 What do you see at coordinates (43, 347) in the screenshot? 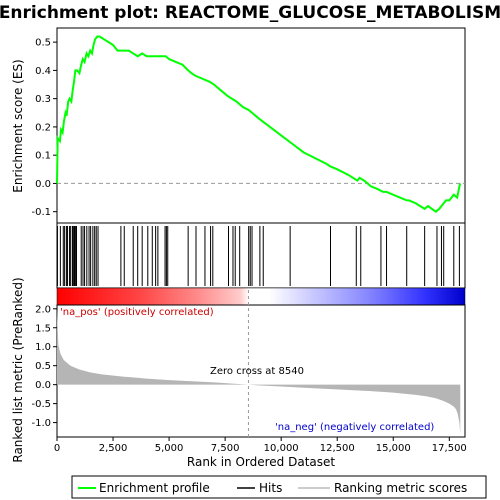
I see `metric-tick-label: 1.0` at bounding box center [43, 347].